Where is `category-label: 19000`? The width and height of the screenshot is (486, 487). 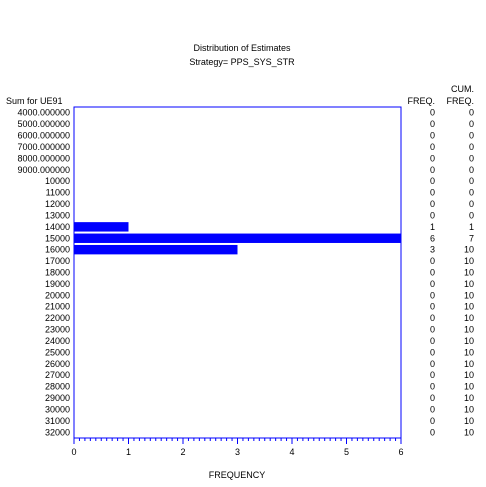
category-label: 19000 is located at coordinates (57, 284).